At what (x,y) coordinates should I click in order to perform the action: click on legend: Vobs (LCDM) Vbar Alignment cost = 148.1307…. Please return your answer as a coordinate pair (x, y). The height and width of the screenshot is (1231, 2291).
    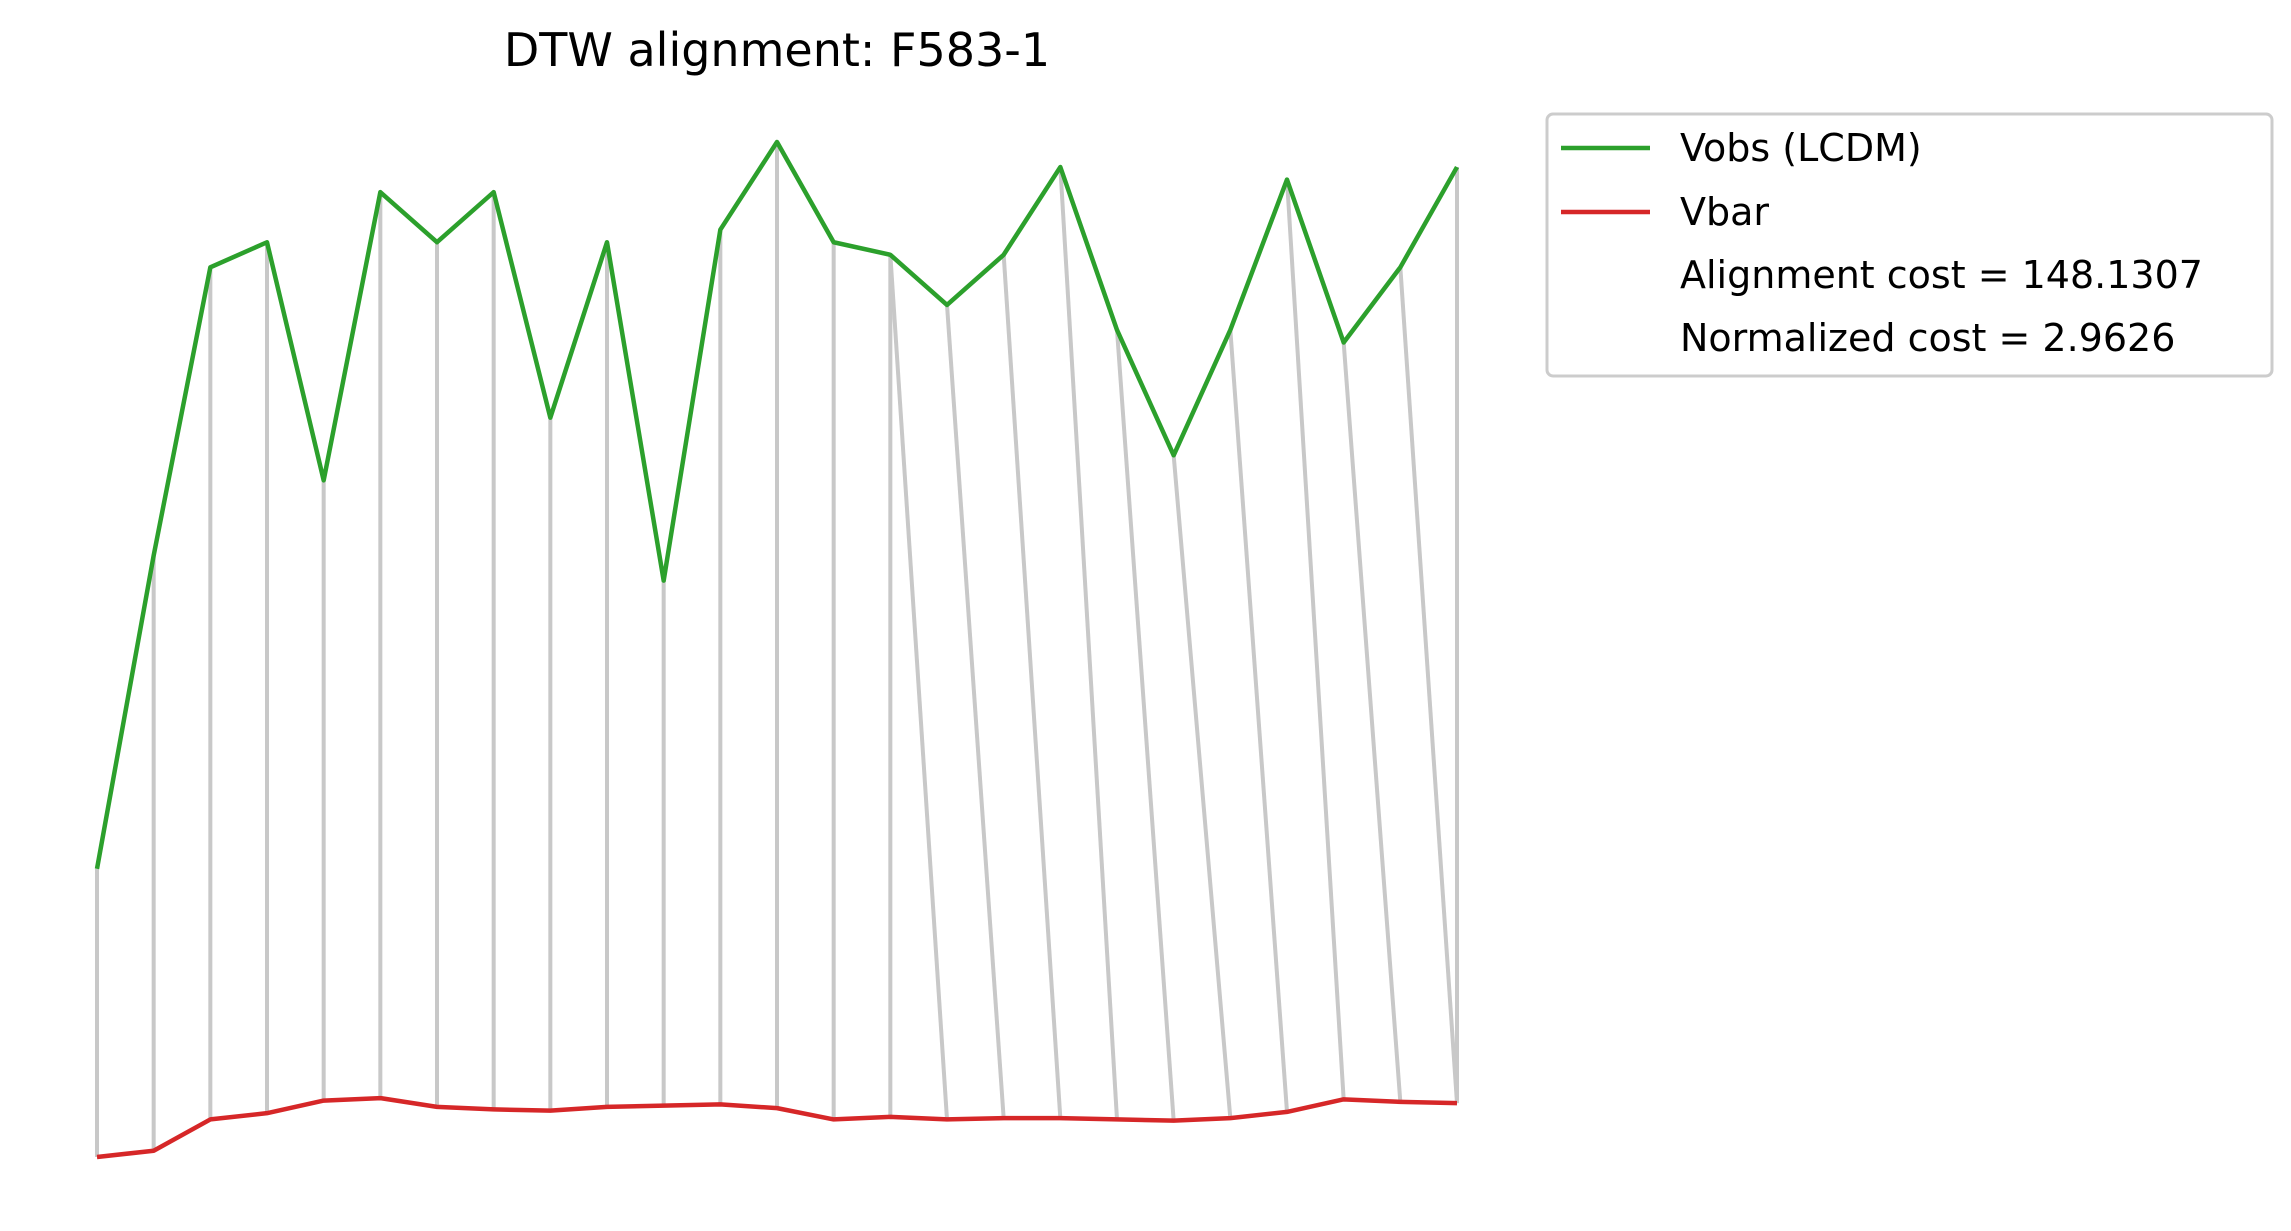
    Looking at the image, I should click on (1909, 245).